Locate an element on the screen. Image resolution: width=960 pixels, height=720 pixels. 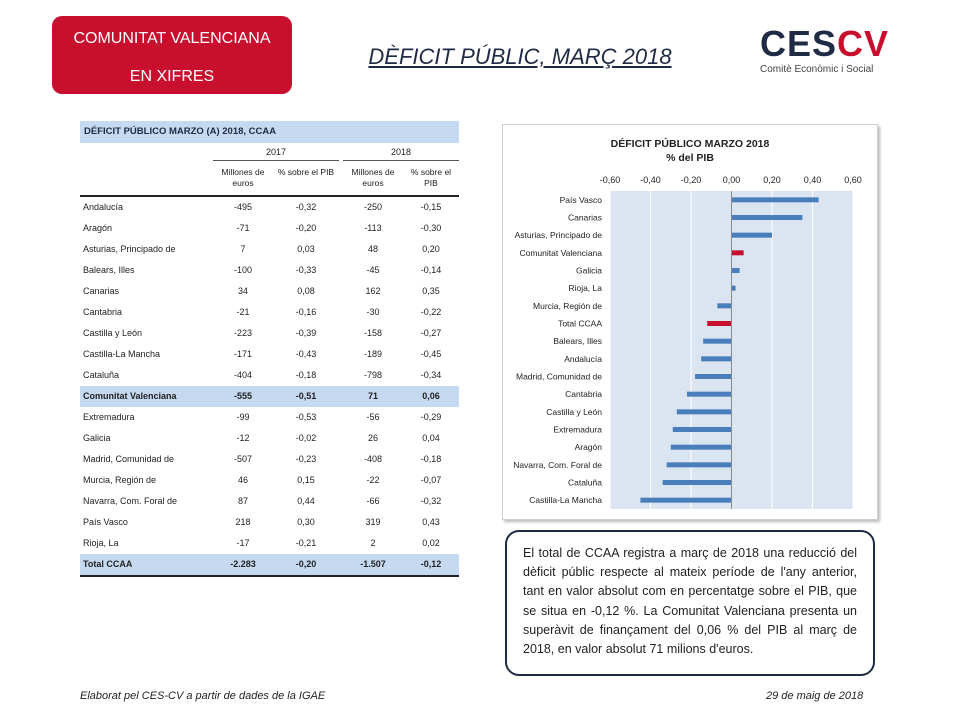
badge-line1: COMUNITAT VALENCIANA is located at coordinates (172, 38).